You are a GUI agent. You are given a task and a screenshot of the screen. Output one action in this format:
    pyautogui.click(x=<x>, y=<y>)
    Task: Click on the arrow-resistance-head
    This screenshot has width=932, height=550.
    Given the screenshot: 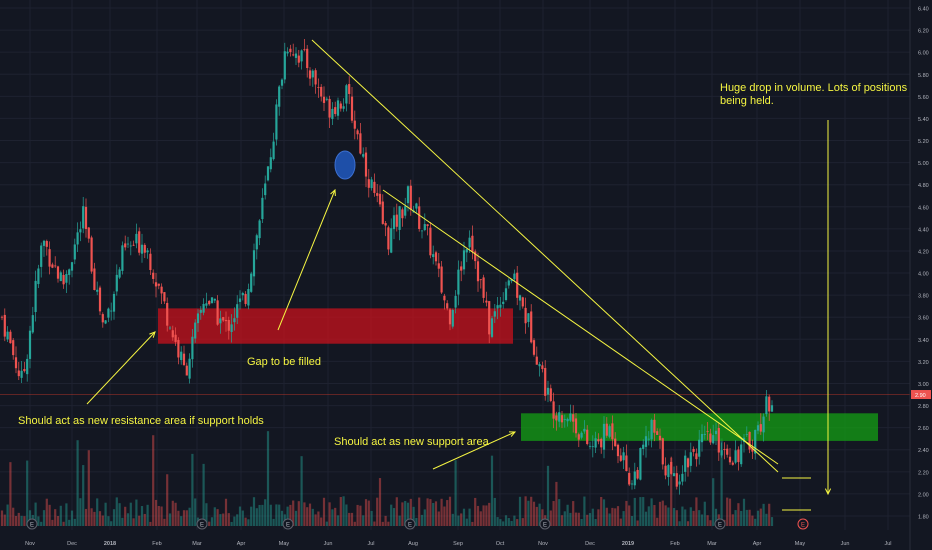 What is the action you would take?
    pyautogui.click(x=152, y=334)
    